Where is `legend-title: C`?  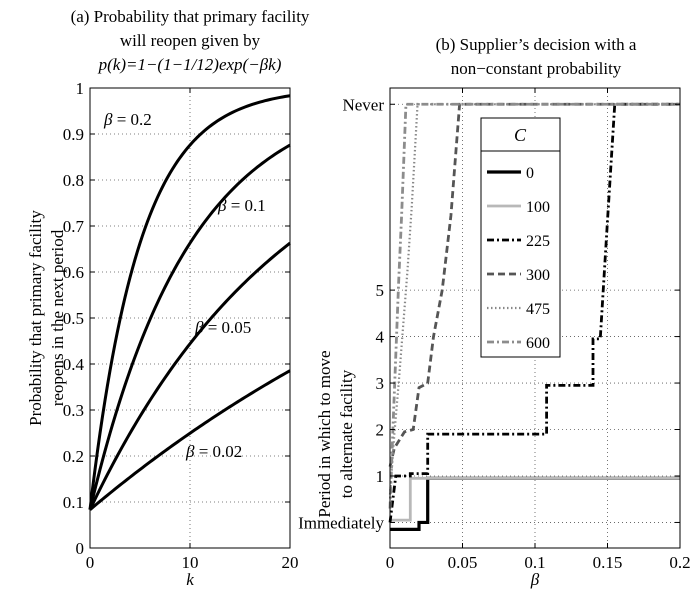
legend-title: C is located at coordinates (520, 135).